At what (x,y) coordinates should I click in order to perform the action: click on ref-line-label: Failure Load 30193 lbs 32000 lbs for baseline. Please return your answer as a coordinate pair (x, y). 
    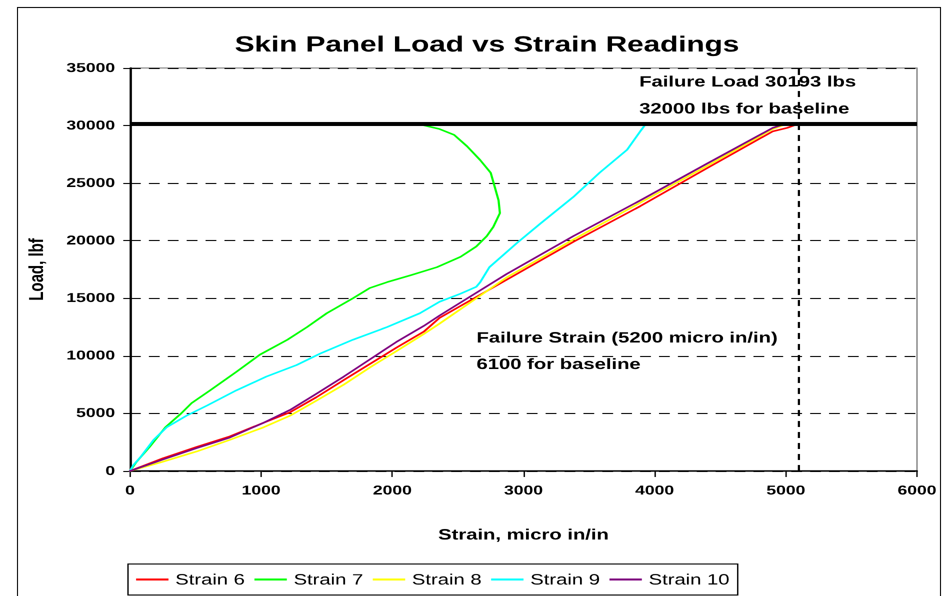
    Looking at the image, I should click on (747, 94).